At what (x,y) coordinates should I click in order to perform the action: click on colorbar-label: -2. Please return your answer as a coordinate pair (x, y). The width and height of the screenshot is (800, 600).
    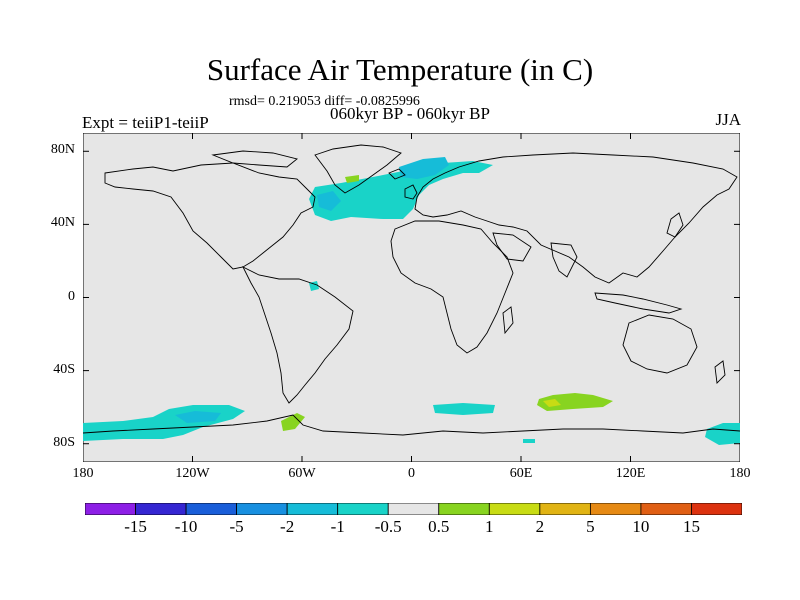
    Looking at the image, I should click on (287, 526).